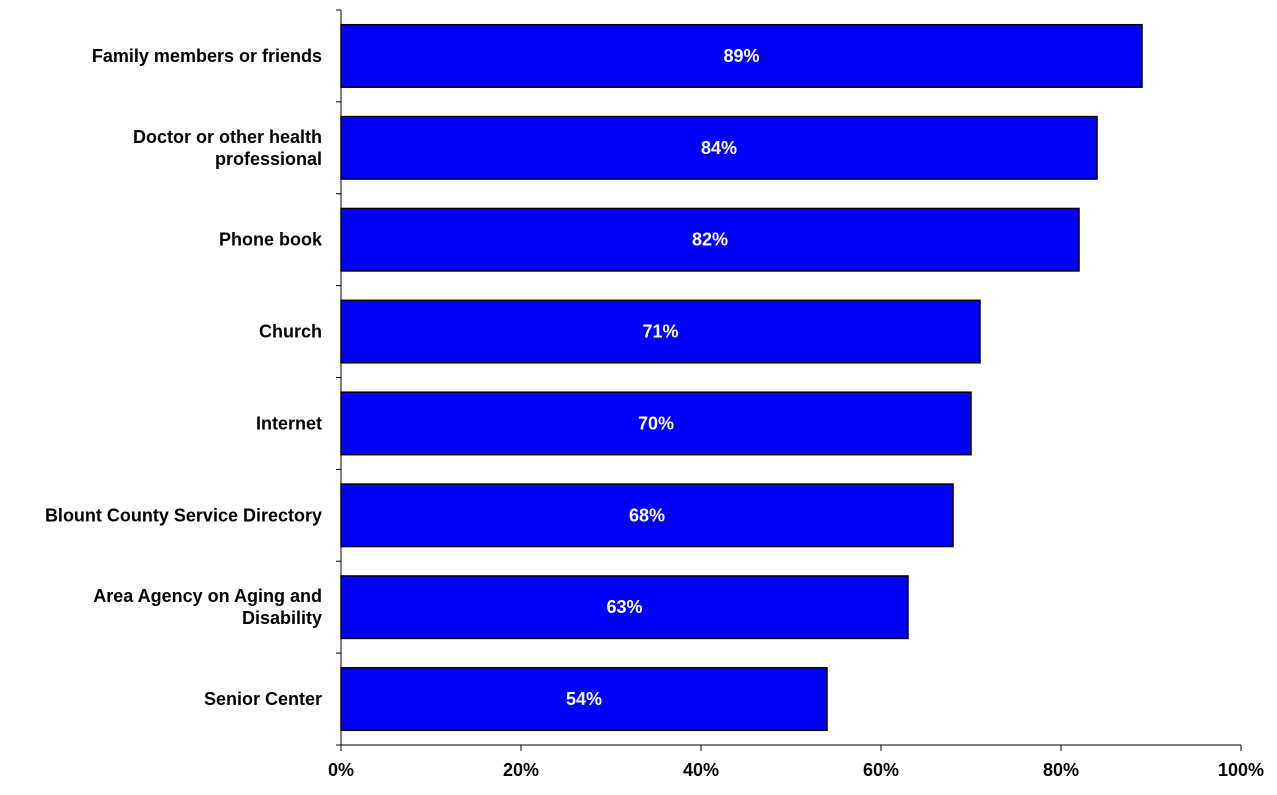 This screenshot has width=1277, height=795. I want to click on category-label-6: Blount County Service Directory, so click(183, 515).